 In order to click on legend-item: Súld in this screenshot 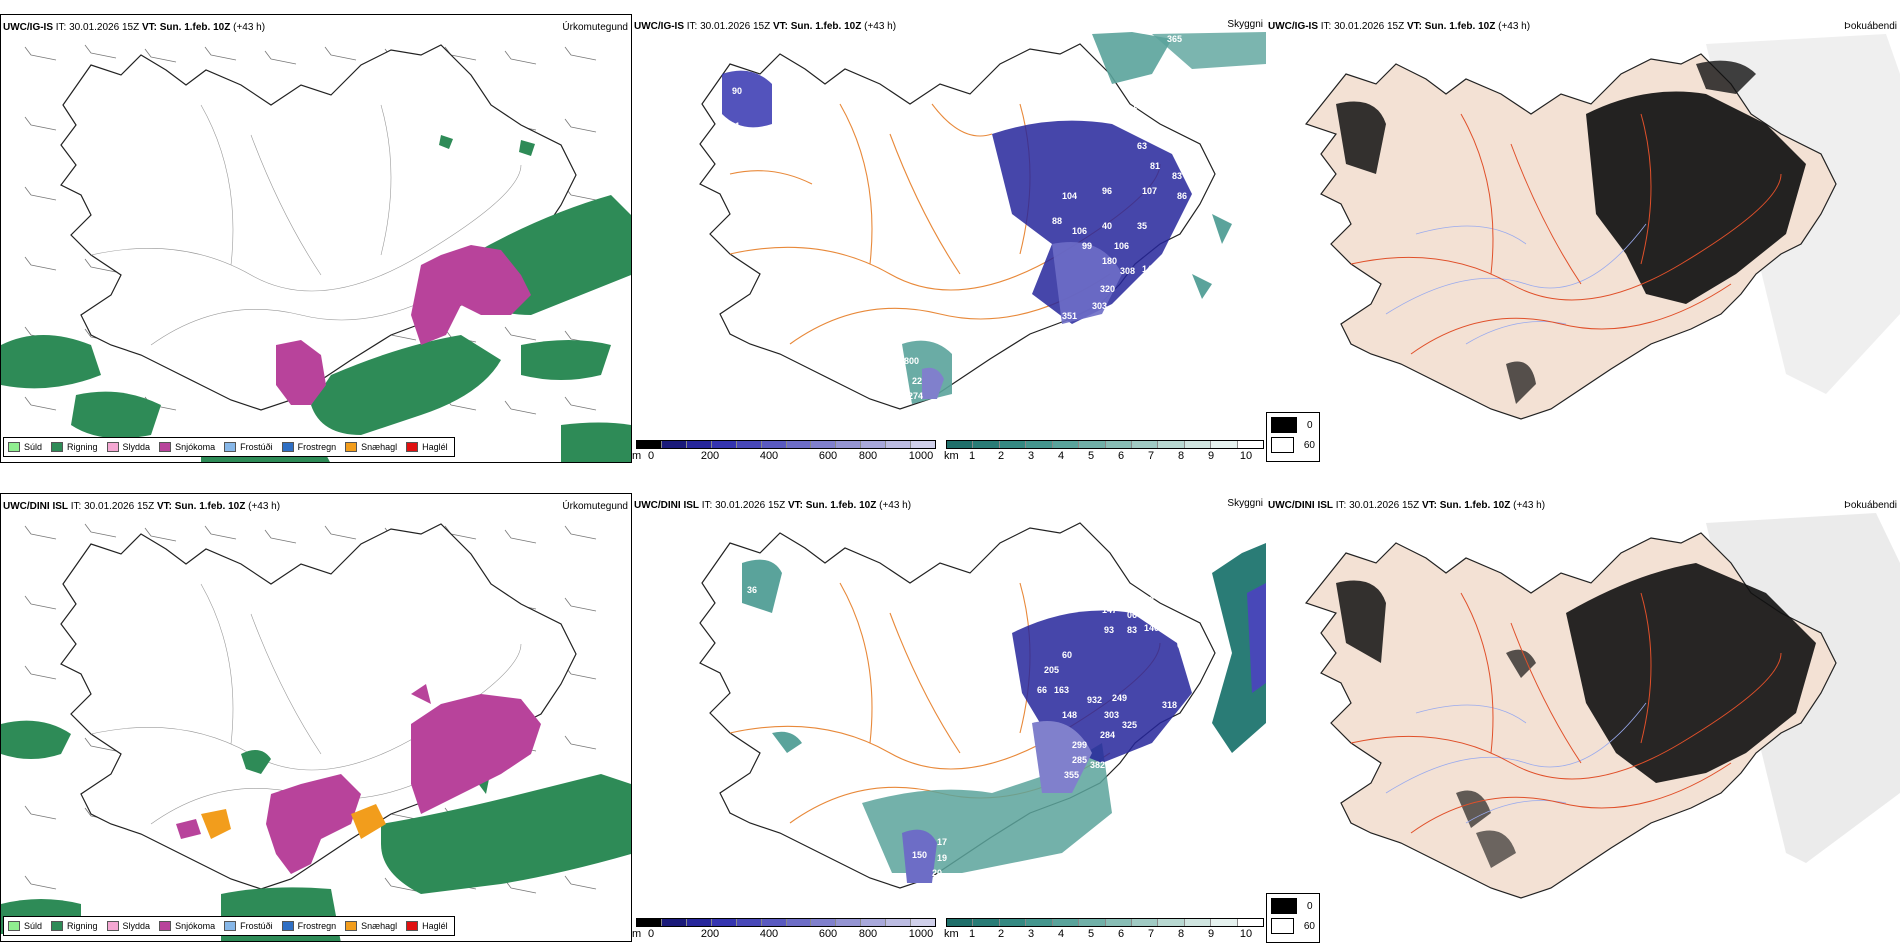, I will do `click(25, 447)`.